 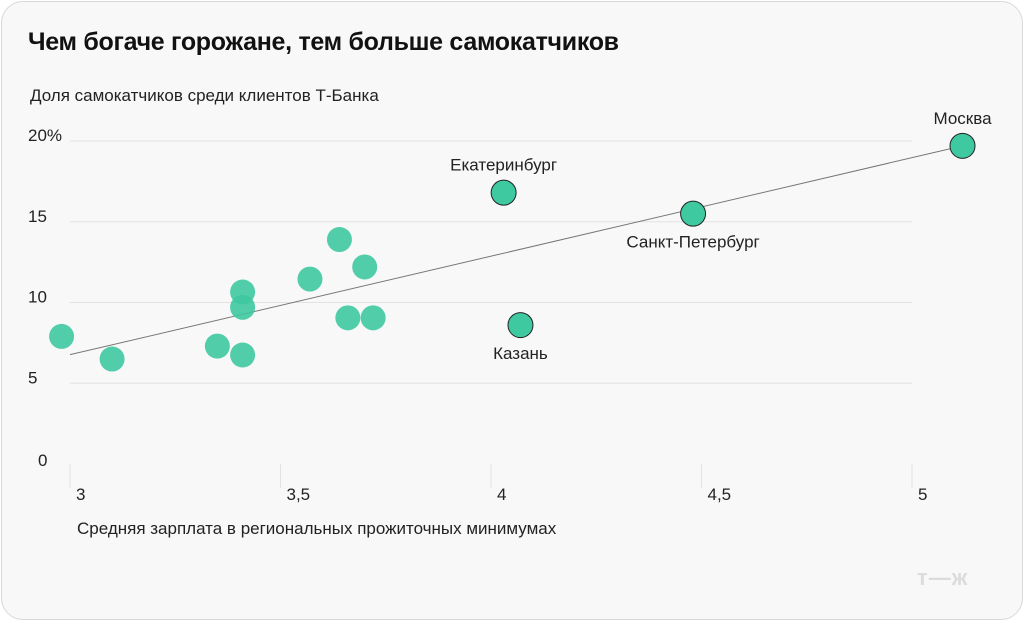 What do you see at coordinates (204, 95) in the screenshot?
I see `y-axis-label: Доля самокатчиков среди клиентов Т-Банка` at bounding box center [204, 95].